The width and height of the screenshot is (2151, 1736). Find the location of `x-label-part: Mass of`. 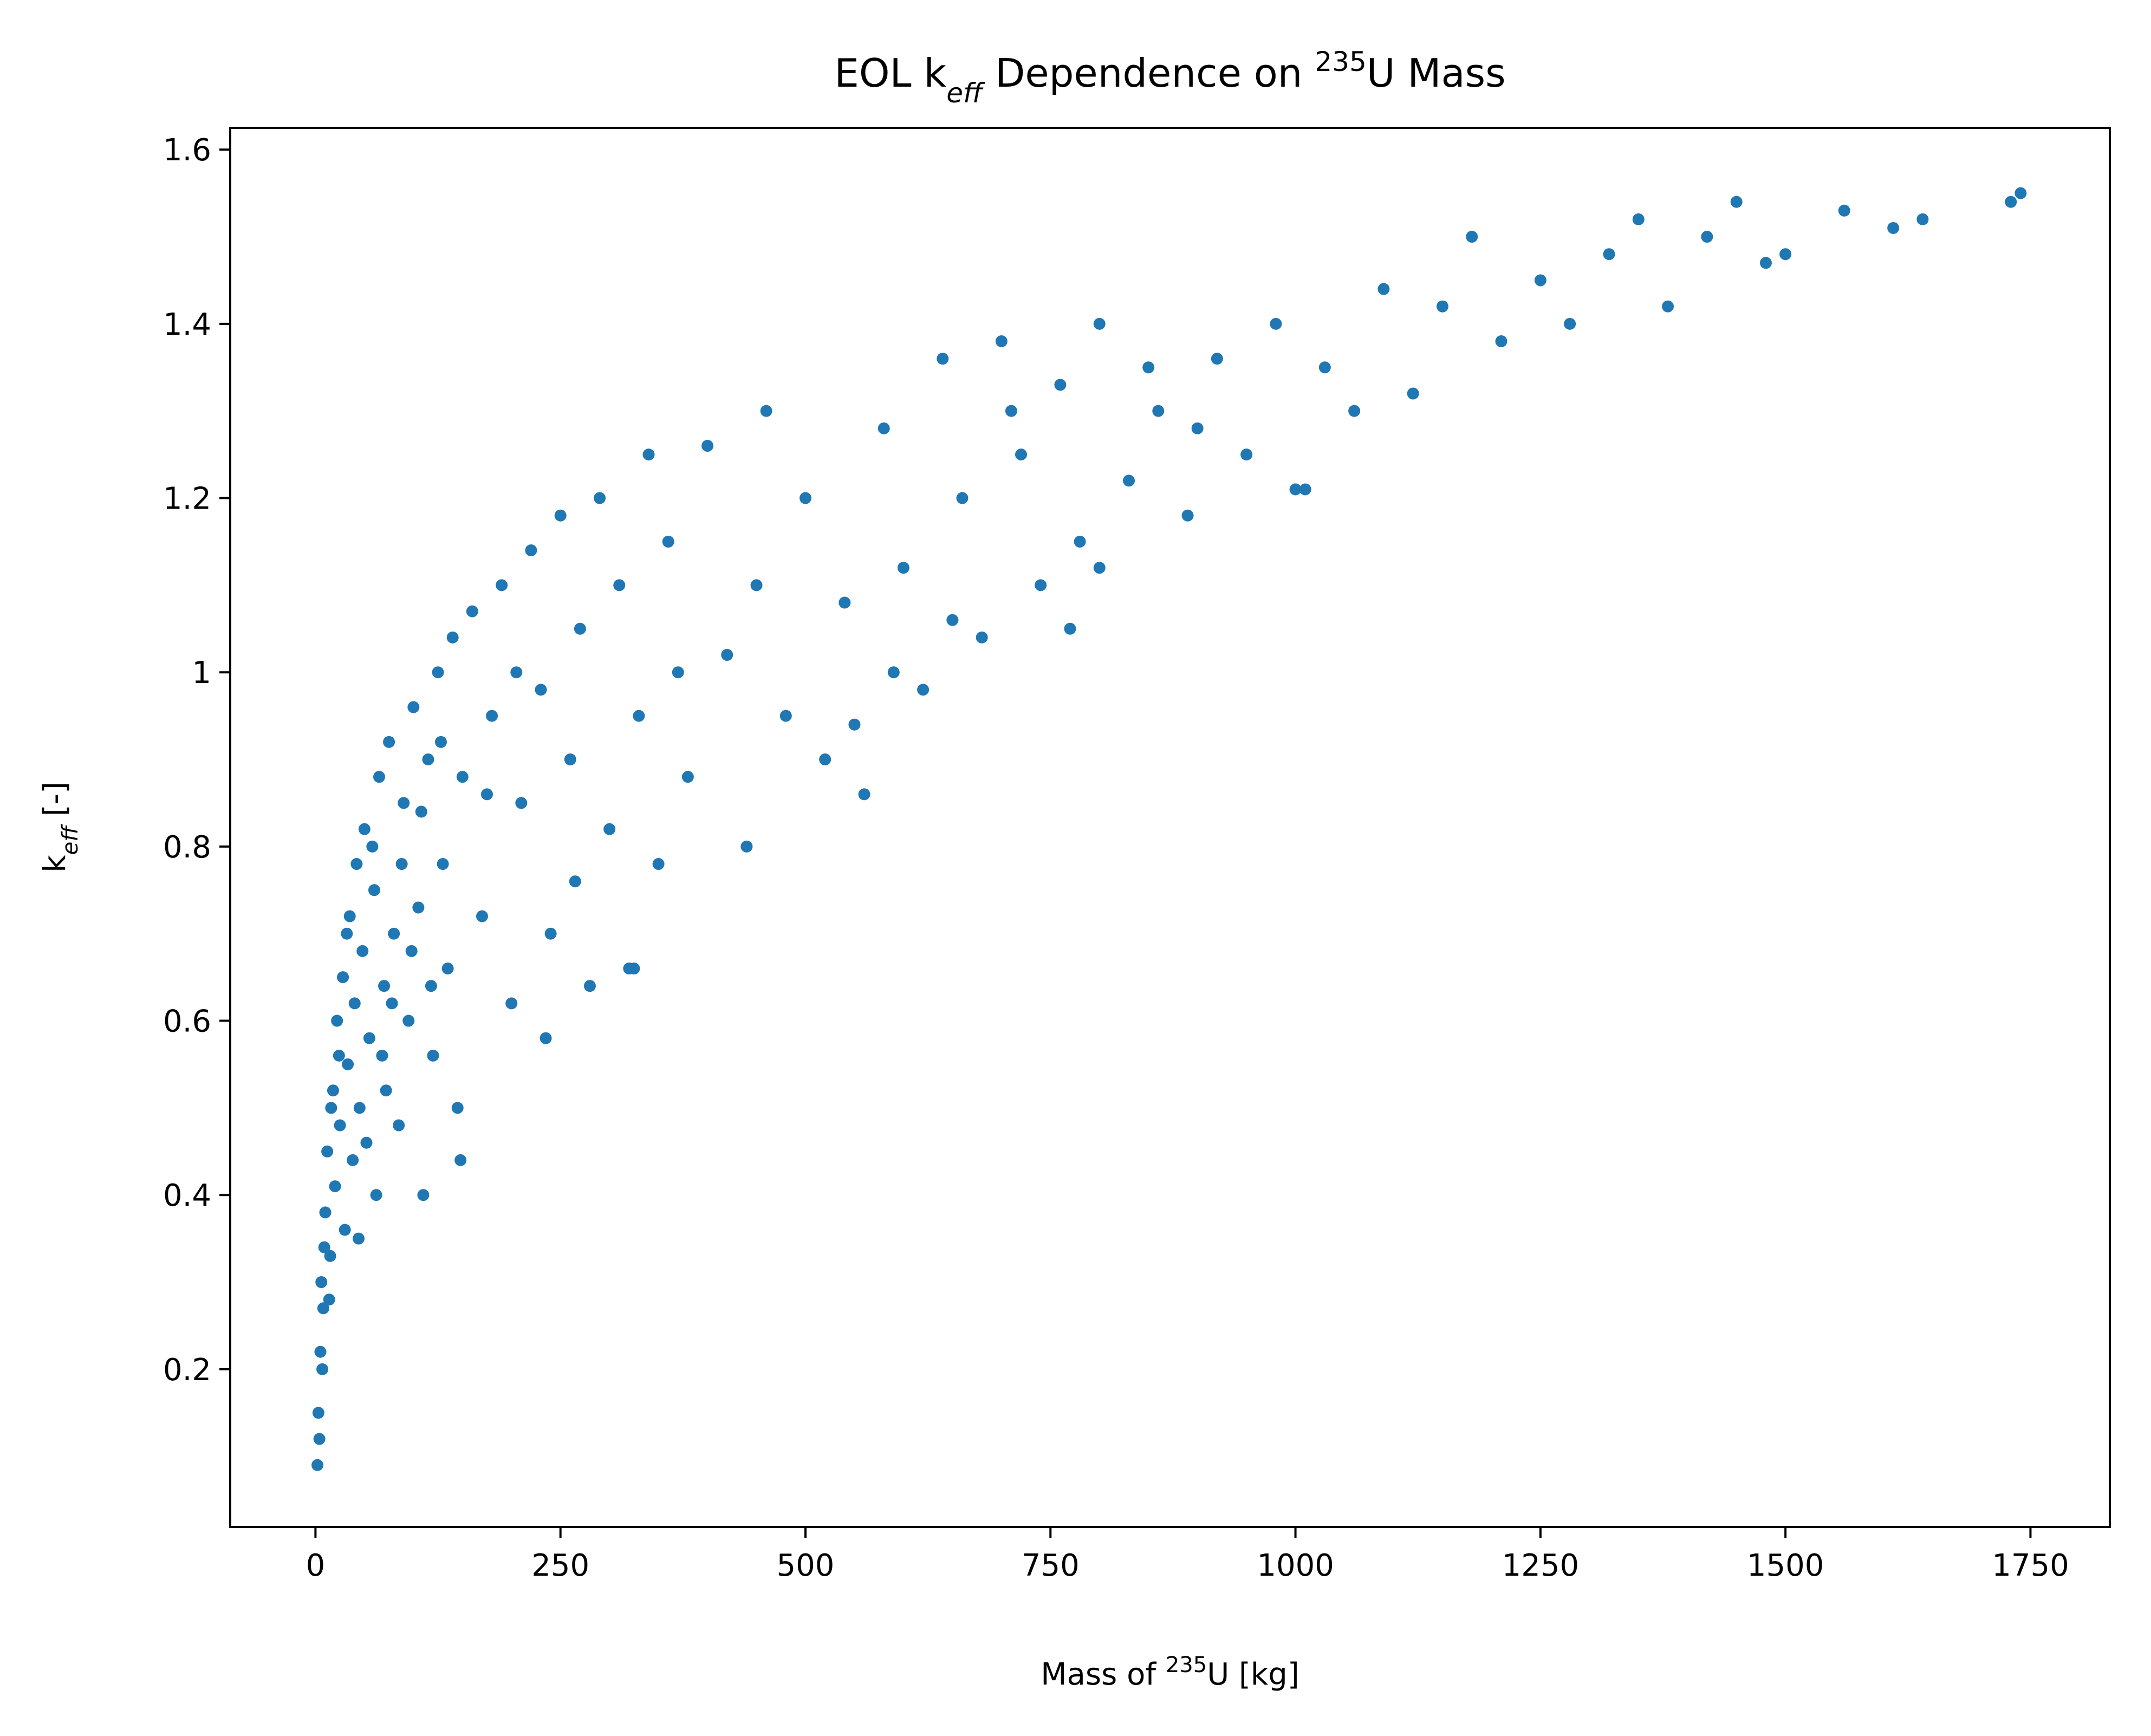

x-label-part: Mass of is located at coordinates (1103, 1674).